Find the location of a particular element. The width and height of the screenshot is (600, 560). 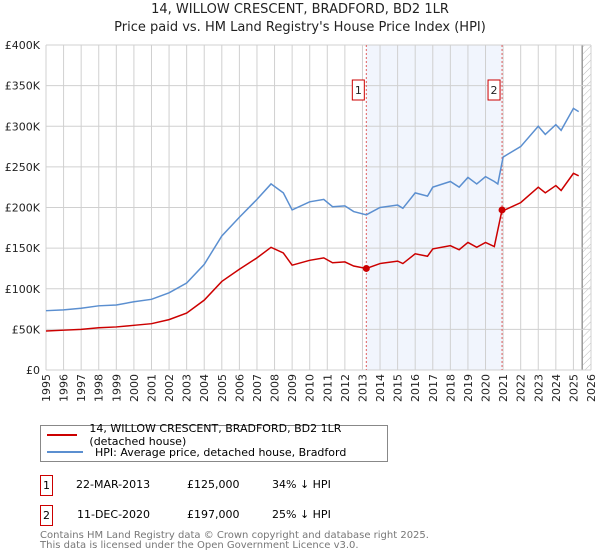

x-tick-label: 2007 is located at coordinates (257, 388).